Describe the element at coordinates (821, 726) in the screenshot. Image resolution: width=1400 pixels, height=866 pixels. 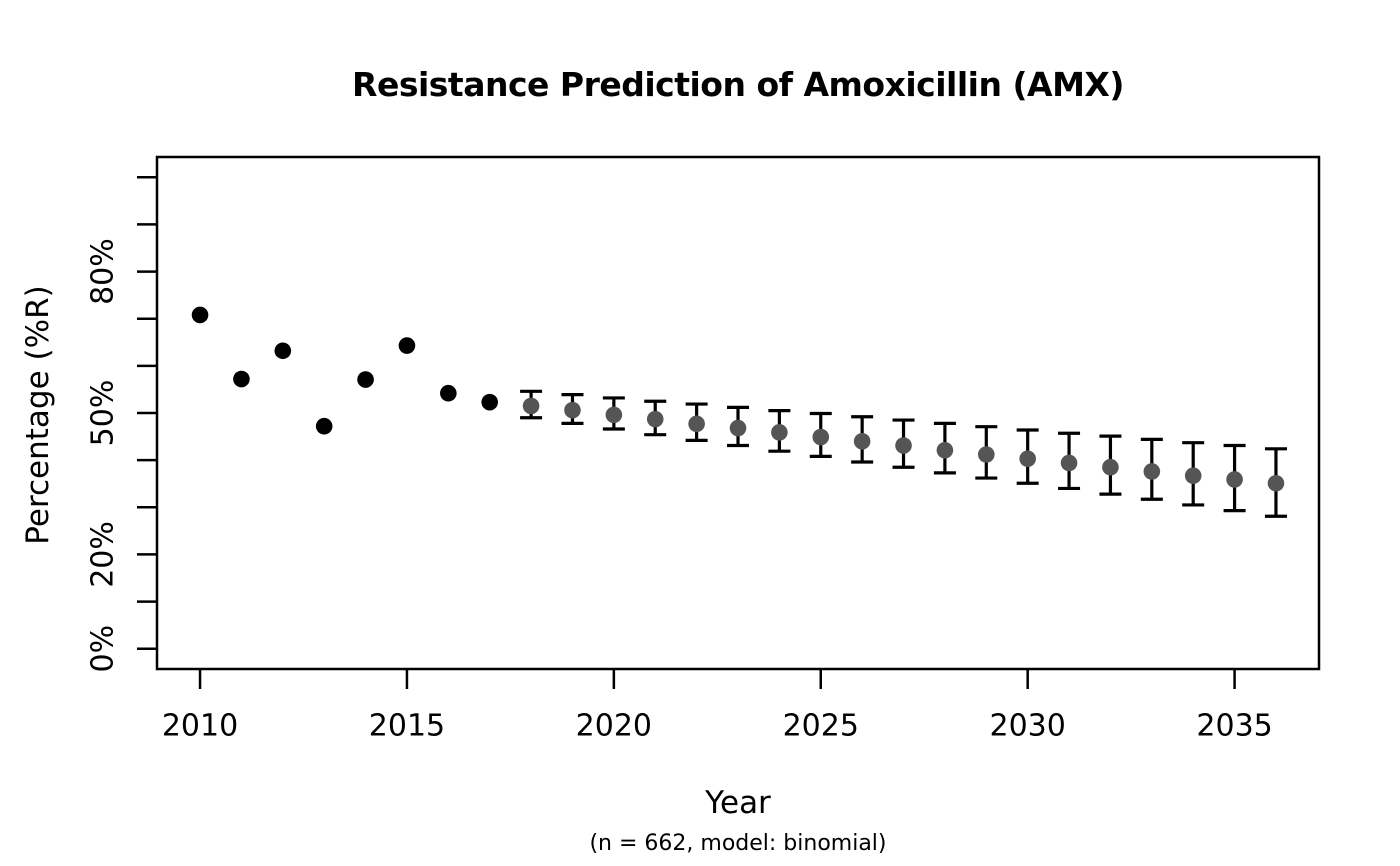
I see `x-tick-label: 2025` at that location.